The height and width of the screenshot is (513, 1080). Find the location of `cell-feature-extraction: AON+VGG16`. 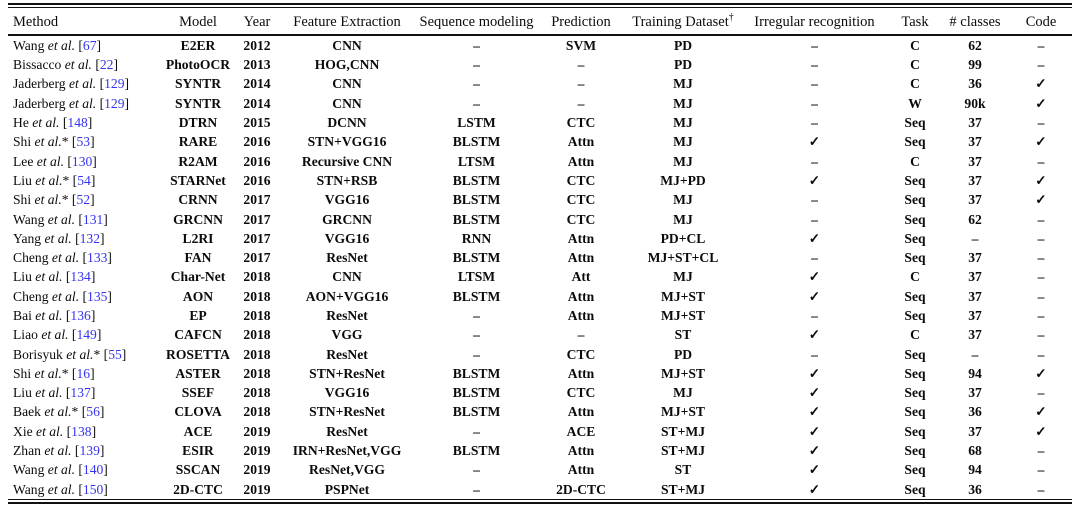

cell-feature-extraction: AON+VGG16 is located at coordinates (347, 296).